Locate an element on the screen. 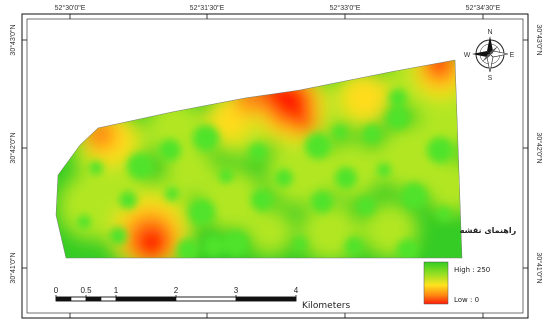 The image size is (550, 329). scale-tick-label: 4 is located at coordinates (296, 290).